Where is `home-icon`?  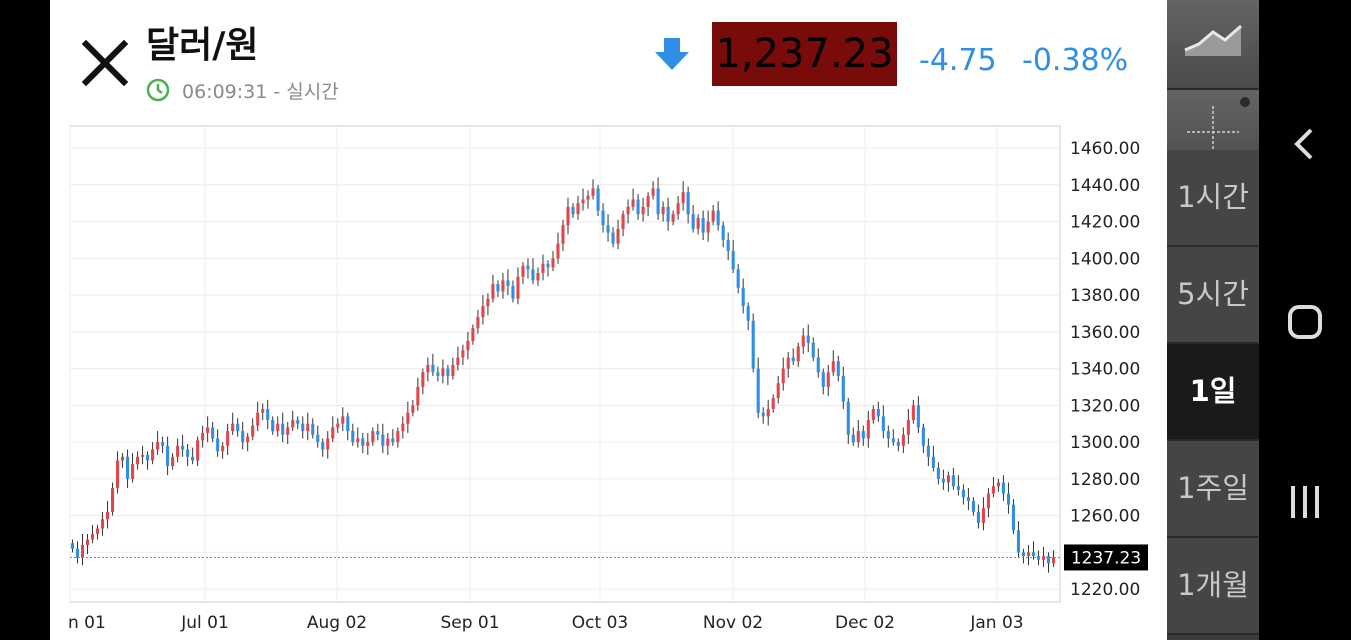
home-icon is located at coordinates (1305, 322).